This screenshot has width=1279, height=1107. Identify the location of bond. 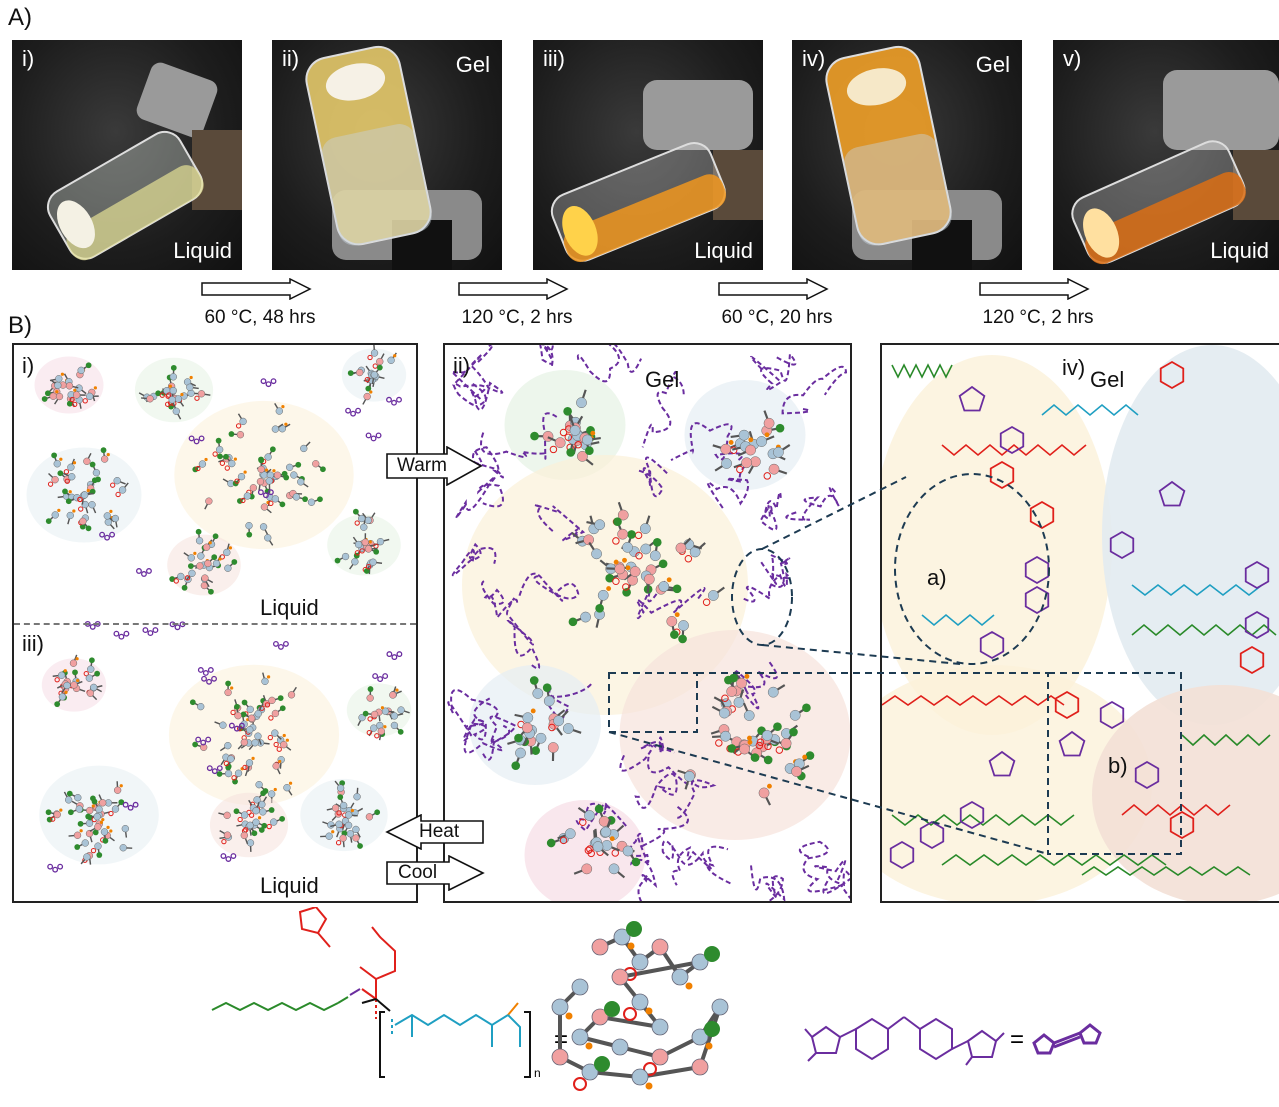
(710, 1037).